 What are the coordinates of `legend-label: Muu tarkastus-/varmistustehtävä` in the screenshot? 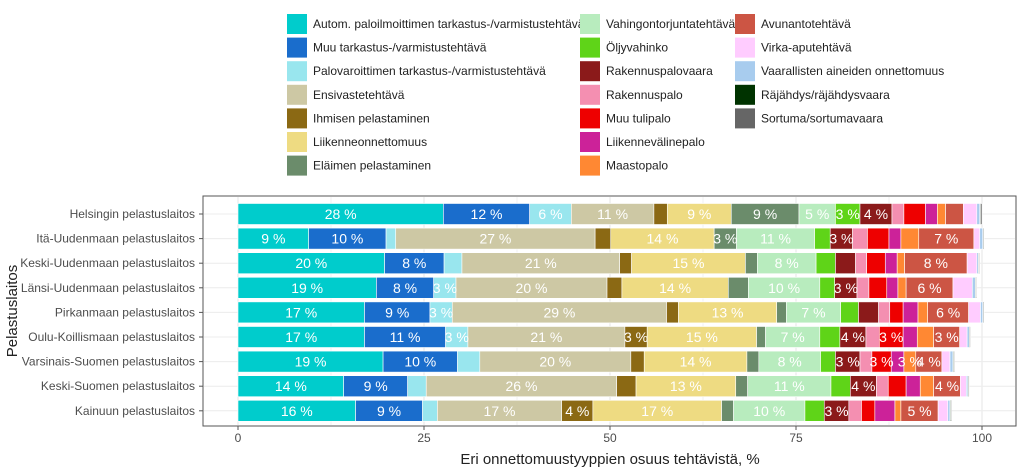 It's located at (400, 48).